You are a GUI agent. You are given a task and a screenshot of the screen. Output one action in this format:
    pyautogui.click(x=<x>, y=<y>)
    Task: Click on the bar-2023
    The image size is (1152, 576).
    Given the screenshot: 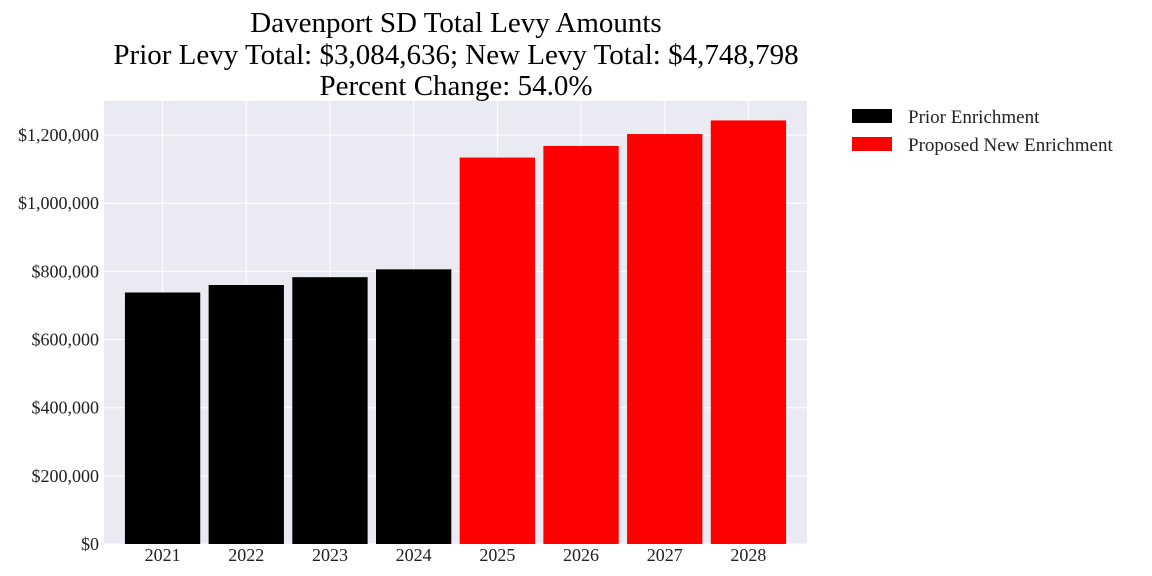 What is the action you would take?
    pyautogui.click(x=330, y=410)
    